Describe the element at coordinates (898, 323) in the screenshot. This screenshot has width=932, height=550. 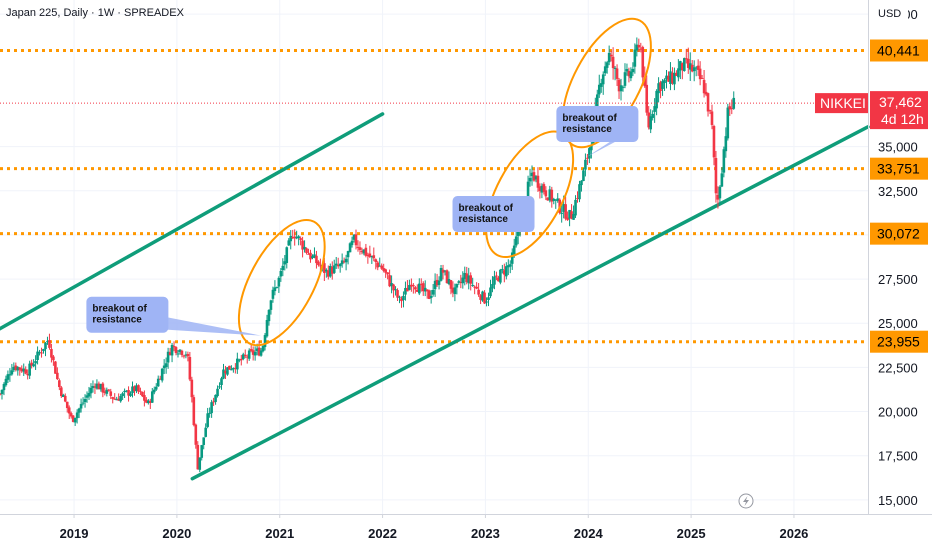
I see `y-tick-label: 25,000` at that location.